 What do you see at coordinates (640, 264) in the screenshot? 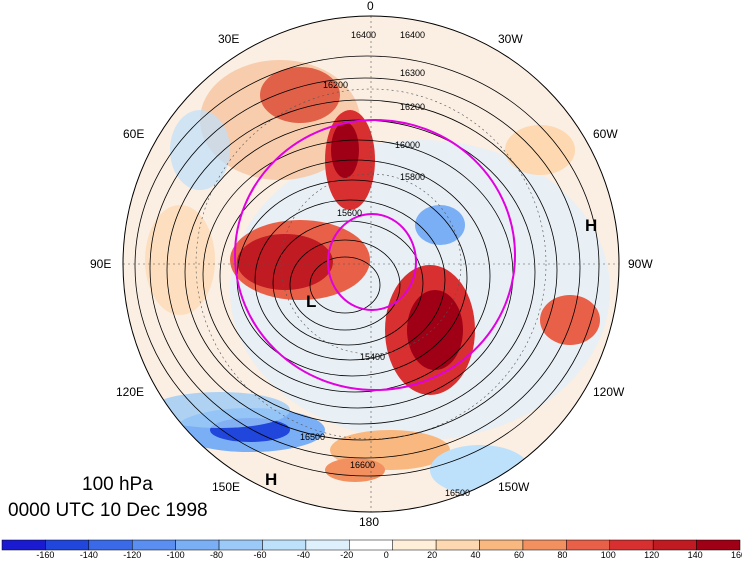
I see `lon-label-90w: 90W` at bounding box center [640, 264].